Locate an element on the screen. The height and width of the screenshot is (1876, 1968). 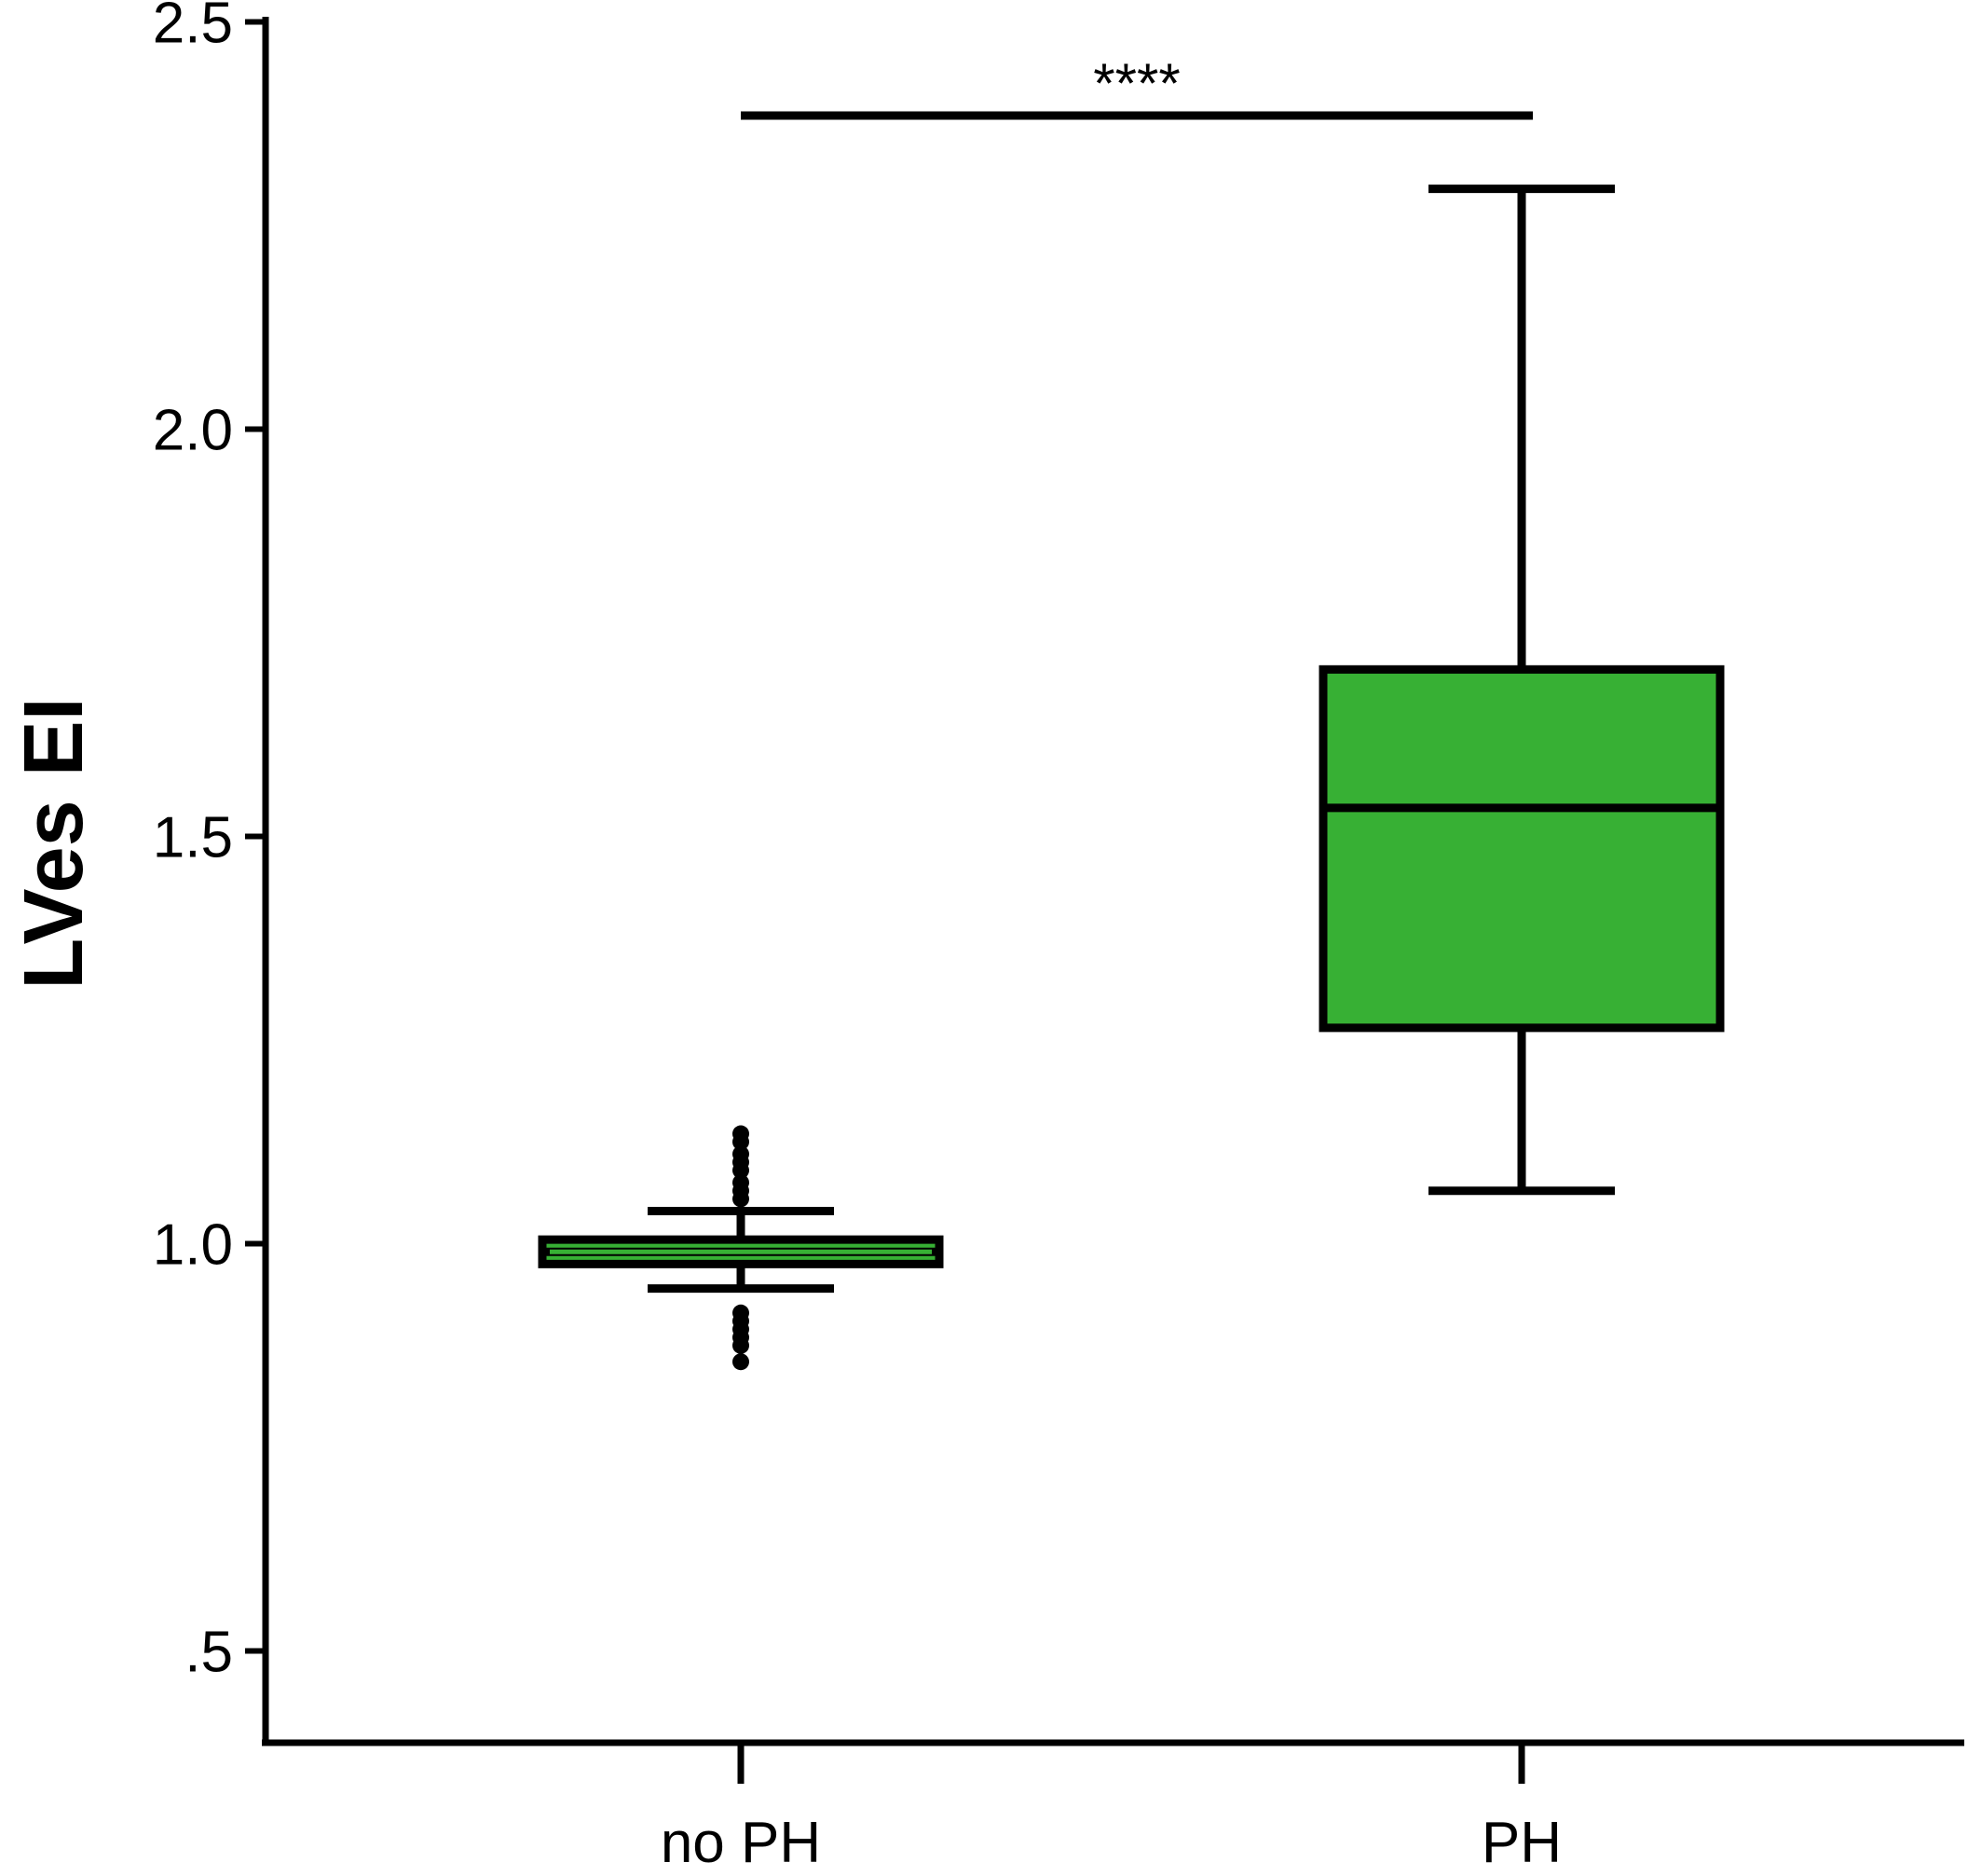
y-tick-label: .5 is located at coordinates (208, 1653).